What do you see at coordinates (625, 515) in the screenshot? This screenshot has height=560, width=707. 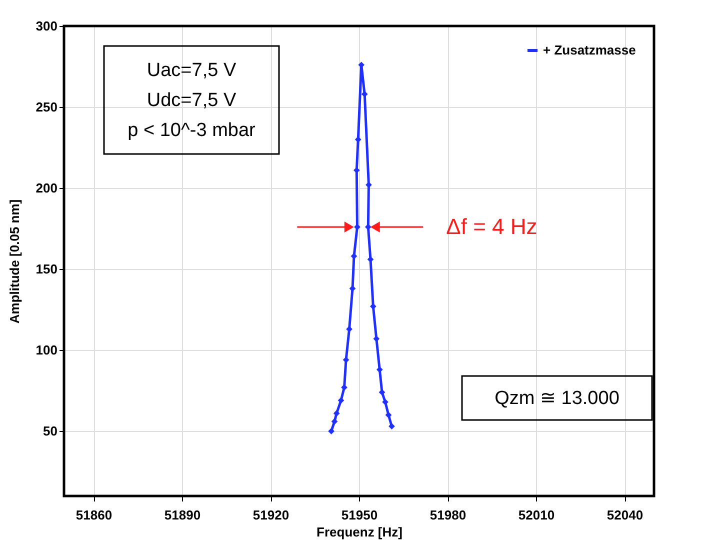 I see `x-tick-label: 52040` at bounding box center [625, 515].